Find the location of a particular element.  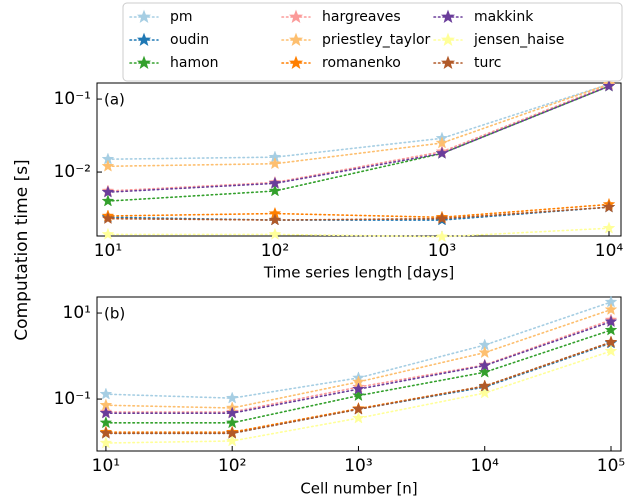

legend-label: turc is located at coordinates (488, 63).